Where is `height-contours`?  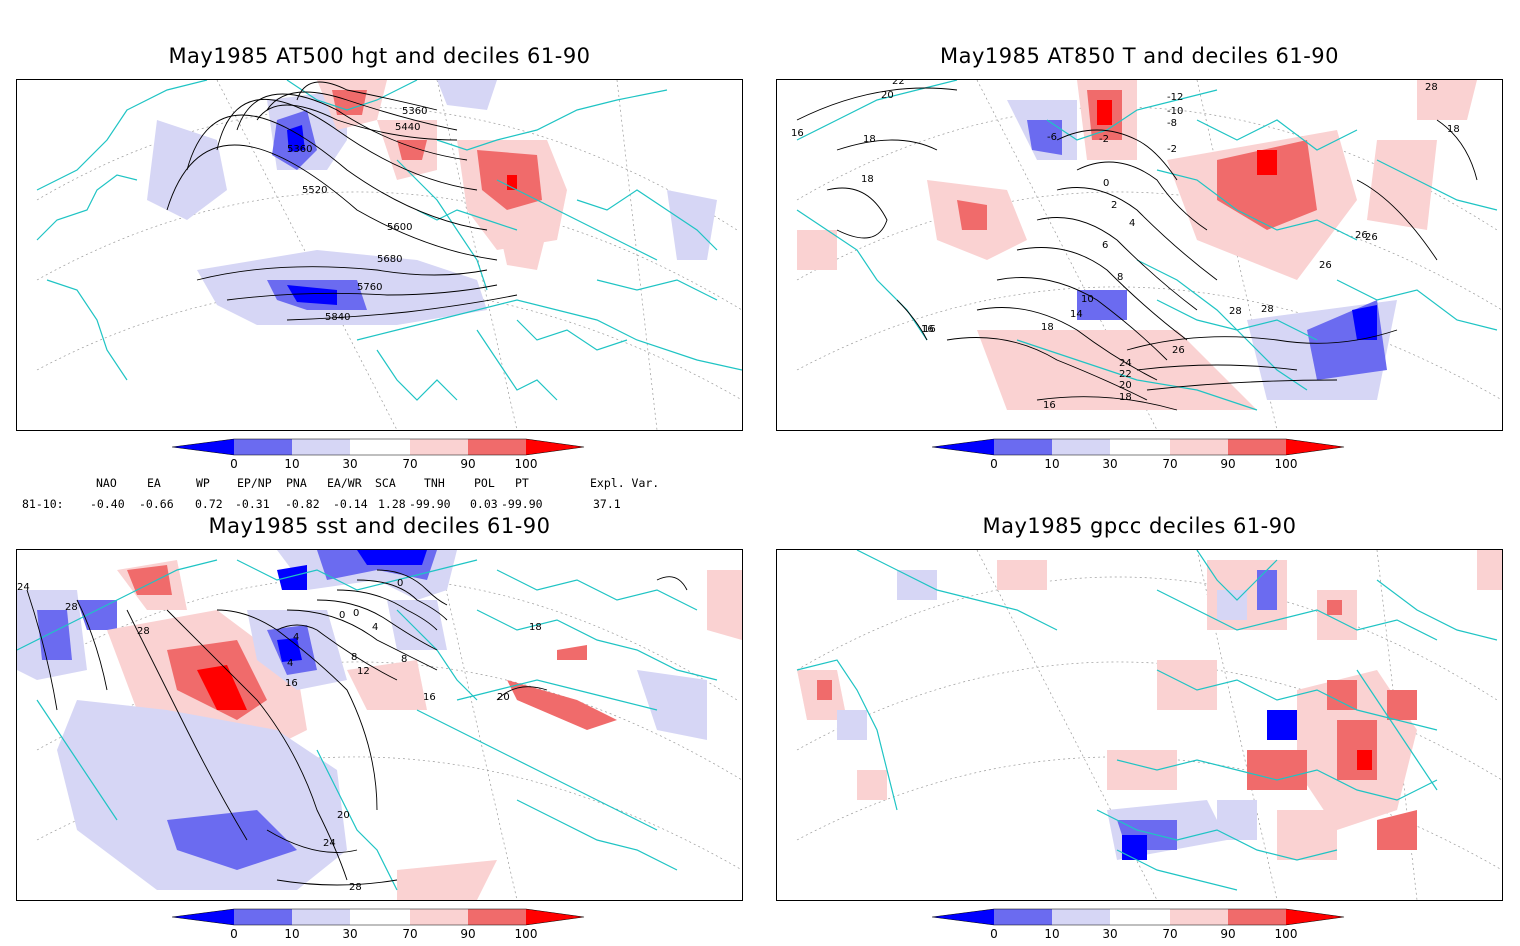
height-contours is located at coordinates (342, 201).